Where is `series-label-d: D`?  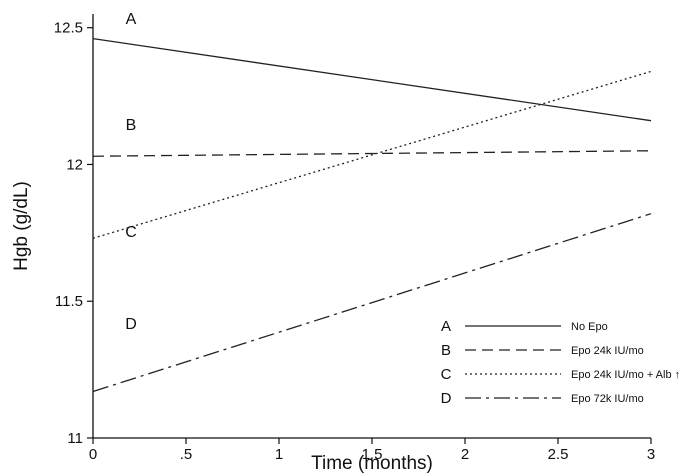 series-label-d: D is located at coordinates (131, 324).